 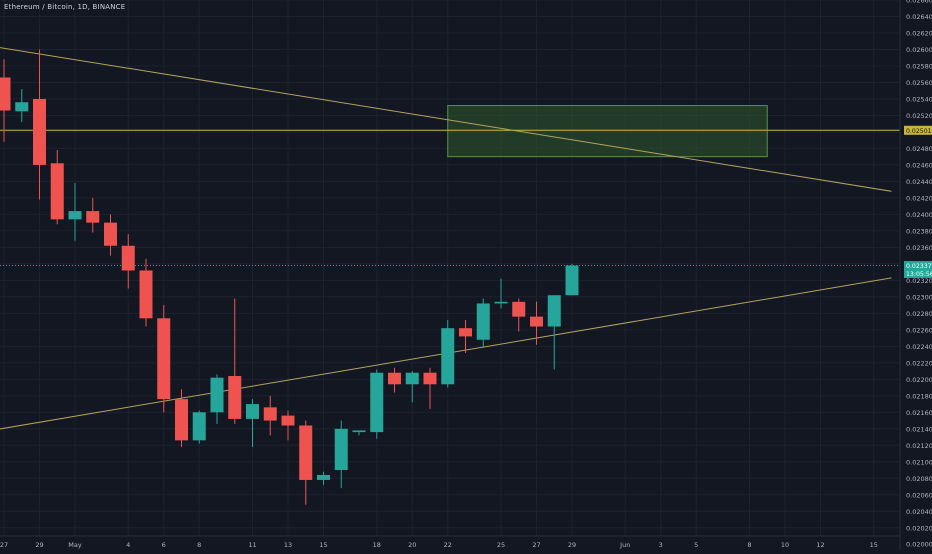 I want to click on date-tick-label: 22, so click(x=448, y=545).